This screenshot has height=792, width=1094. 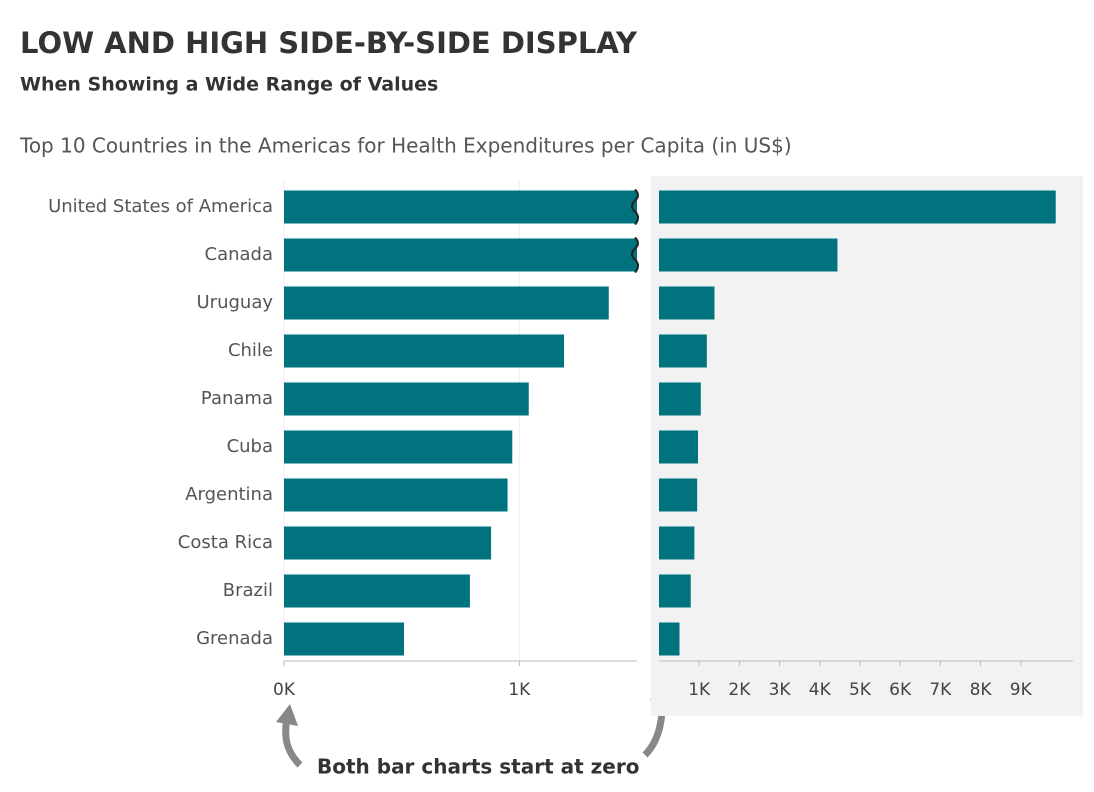 I want to click on category-label: Brazil, so click(x=248, y=590).